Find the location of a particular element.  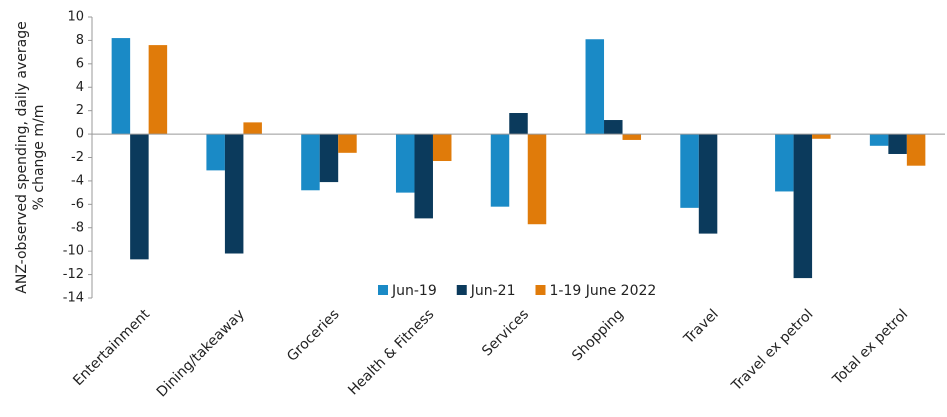

y-tick-label: 8 is located at coordinates (80, 40).